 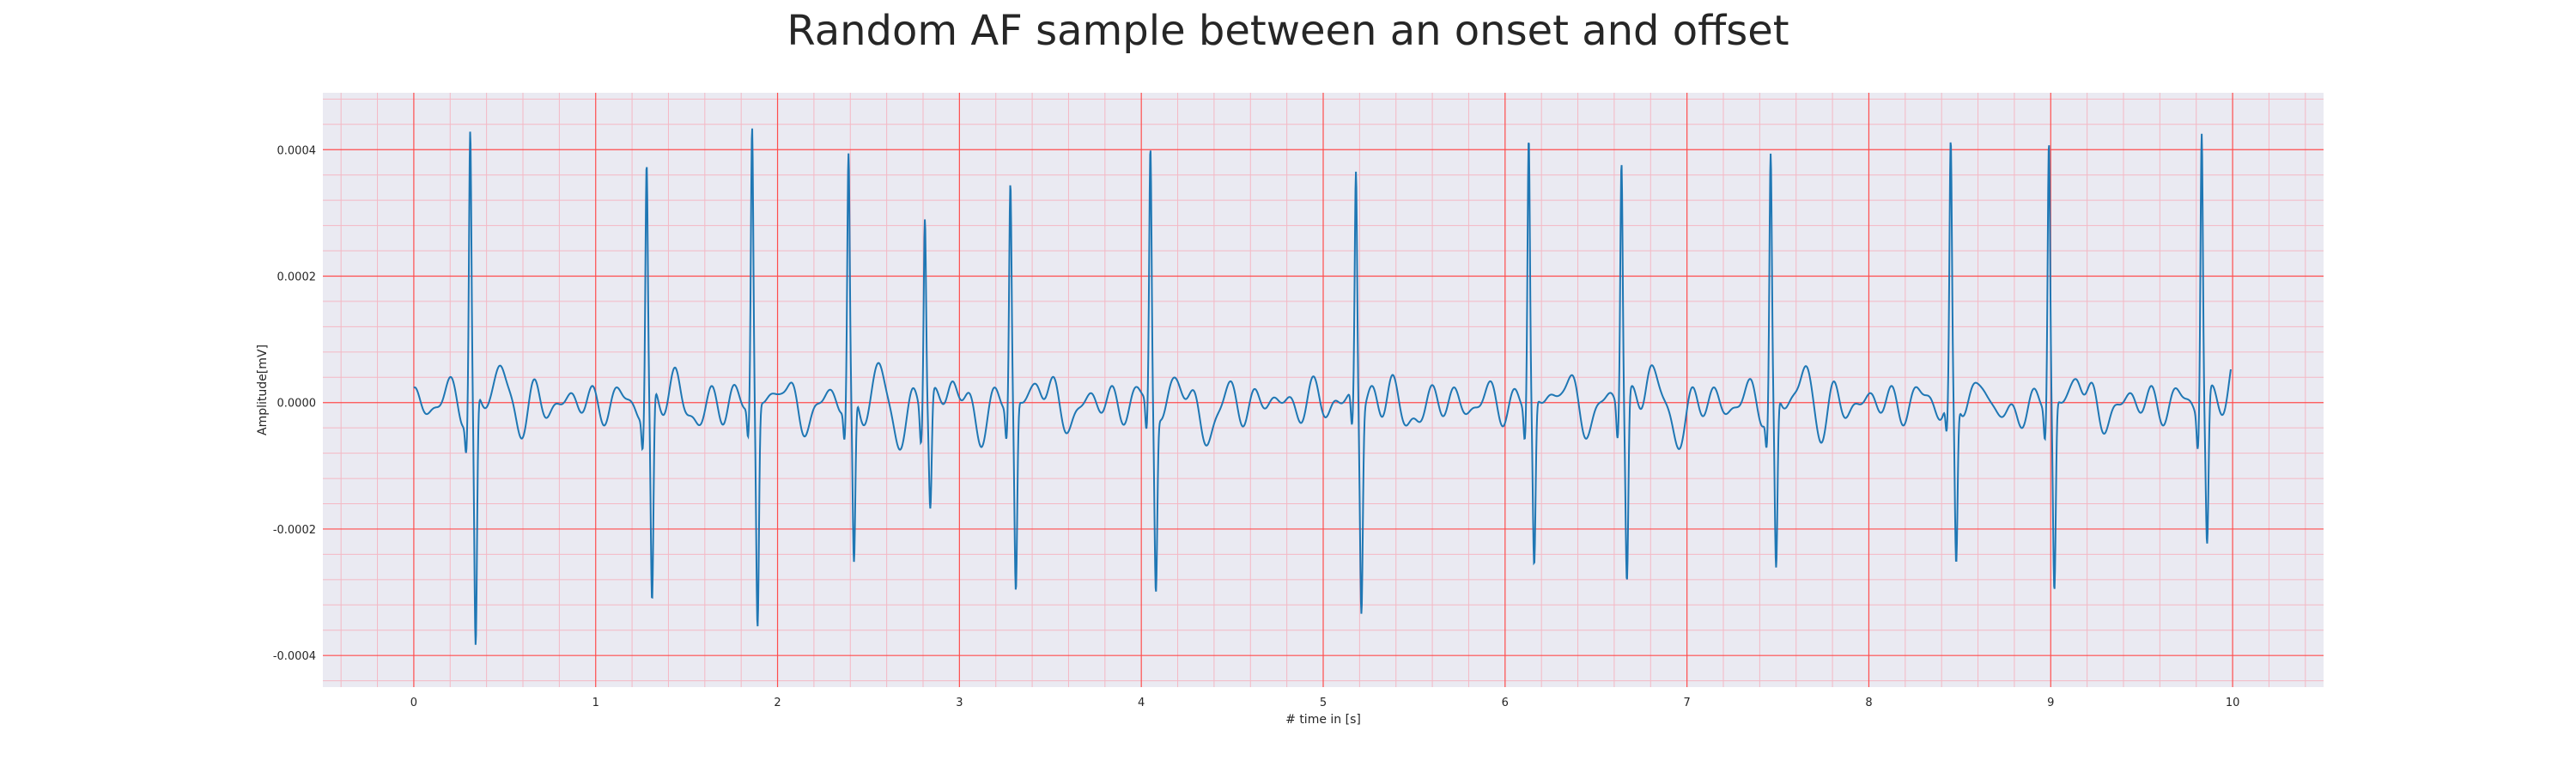 I want to click on x-tick-label: 2, so click(x=777, y=703).